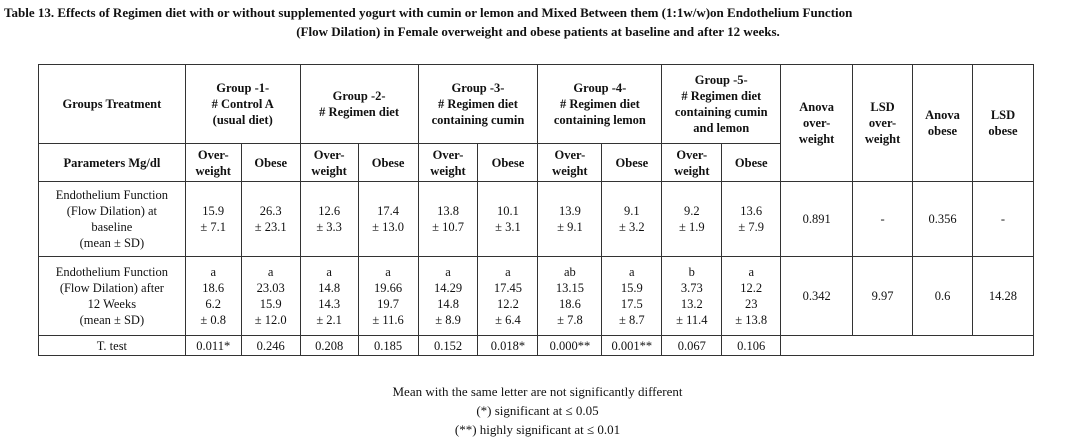 This screenshot has height=445, width=1075. What do you see at coordinates (448, 320) in the screenshot?
I see `value-line: ± 8.9` at bounding box center [448, 320].